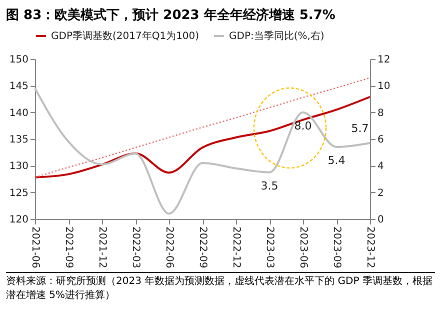  I want to click on x-tick-label: 2023-12, so click(370, 247).